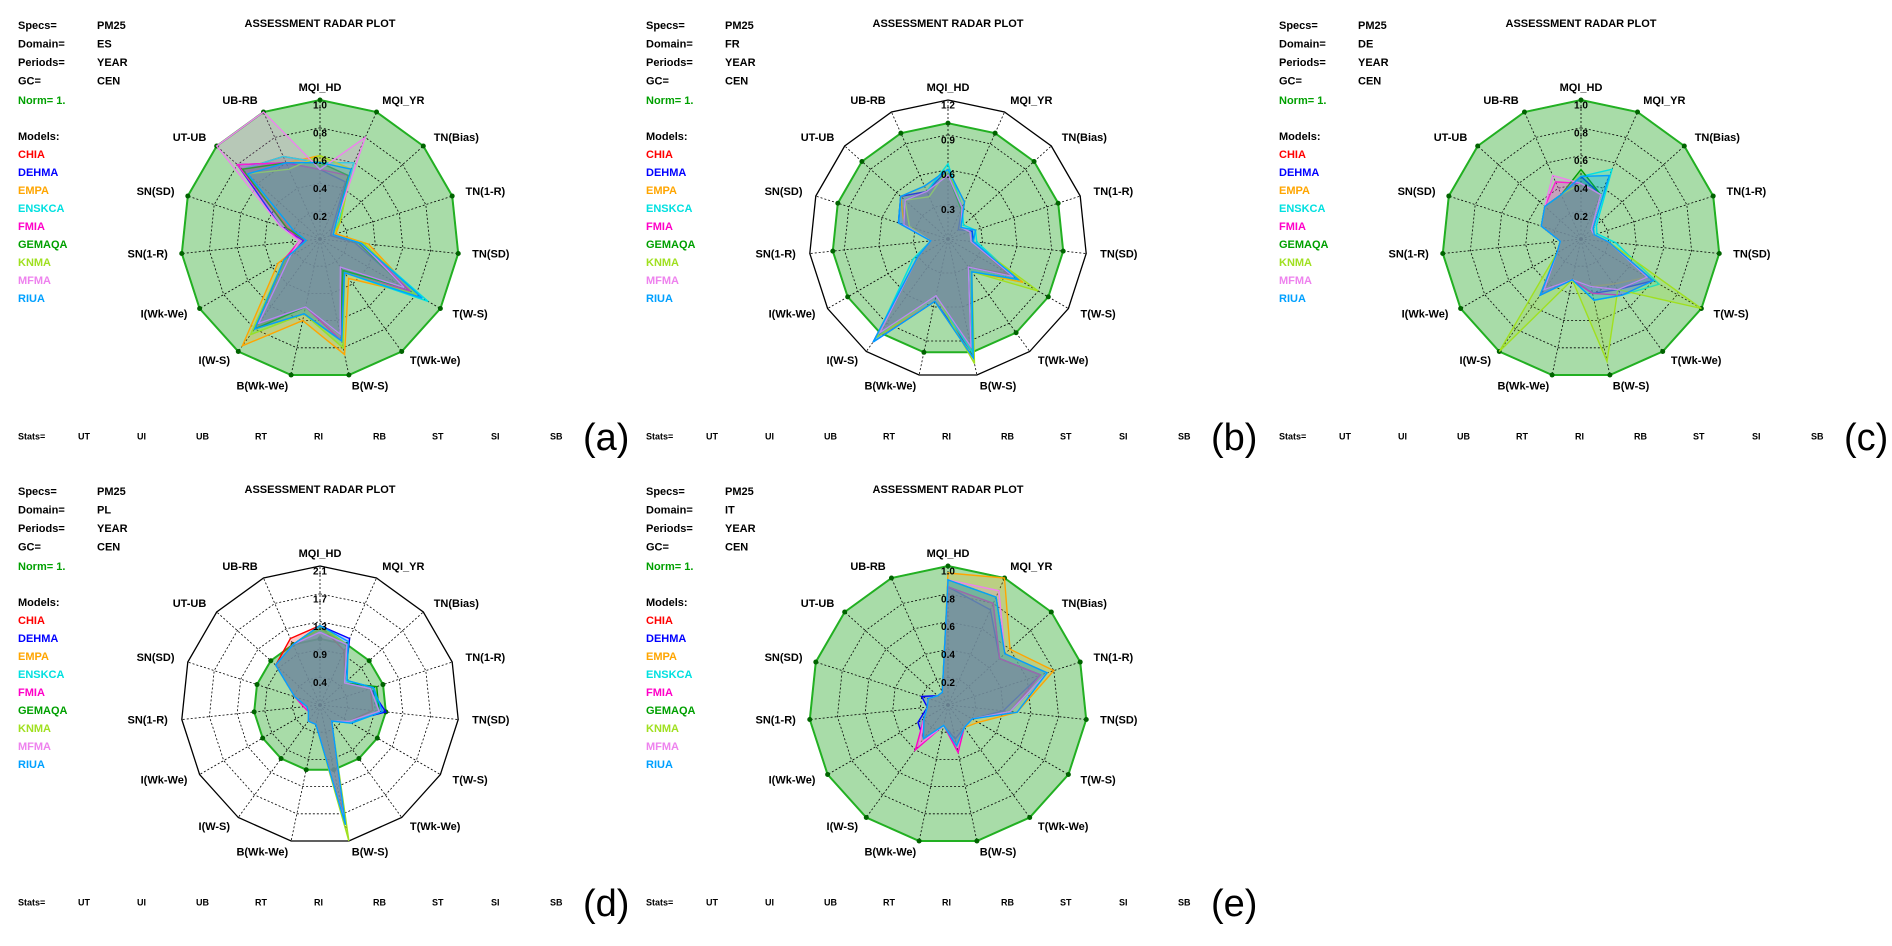  Describe the element at coordinates (329, 724) in the screenshot. I see `series-area` at that location.